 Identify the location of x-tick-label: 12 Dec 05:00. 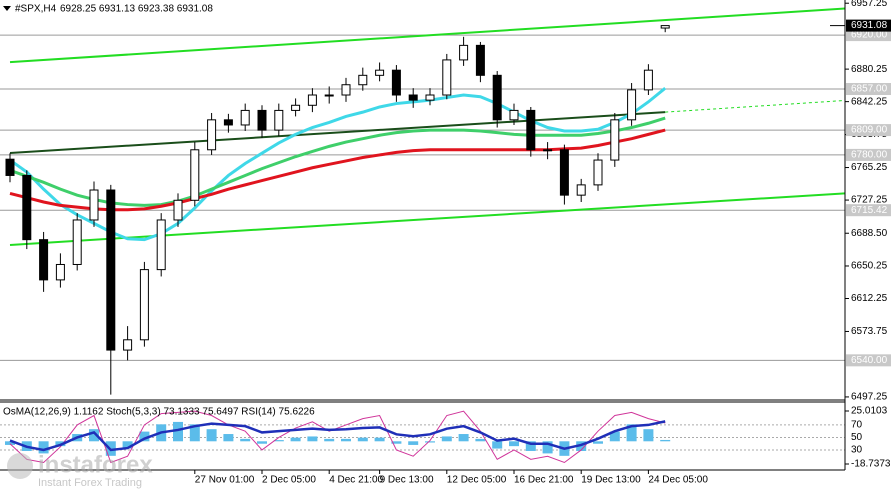
(477, 480).